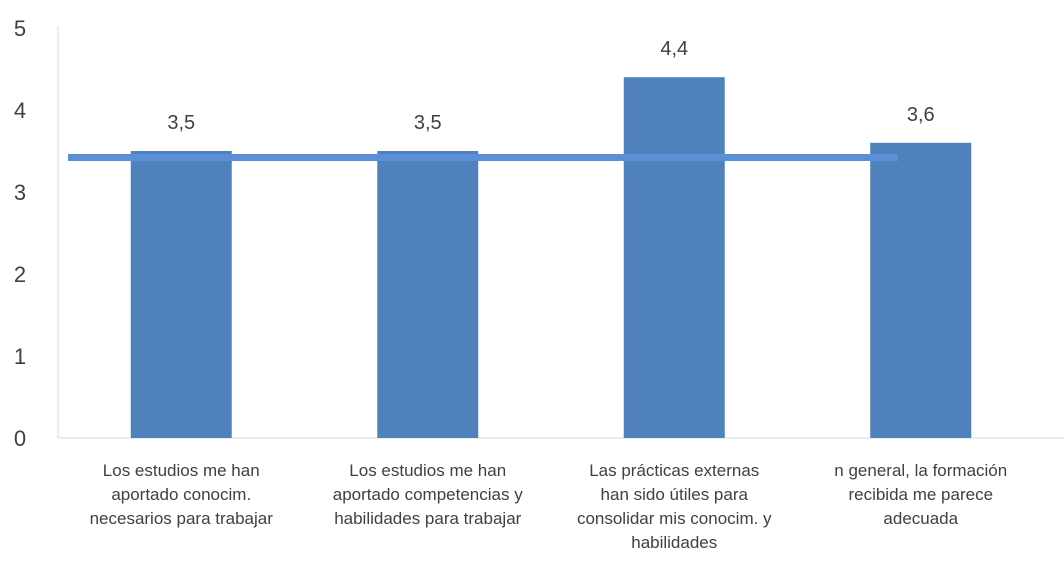 This screenshot has height=569, width=1064. What do you see at coordinates (427, 518) in the screenshot?
I see `x-tick-label: habilidades para trabajar` at bounding box center [427, 518].